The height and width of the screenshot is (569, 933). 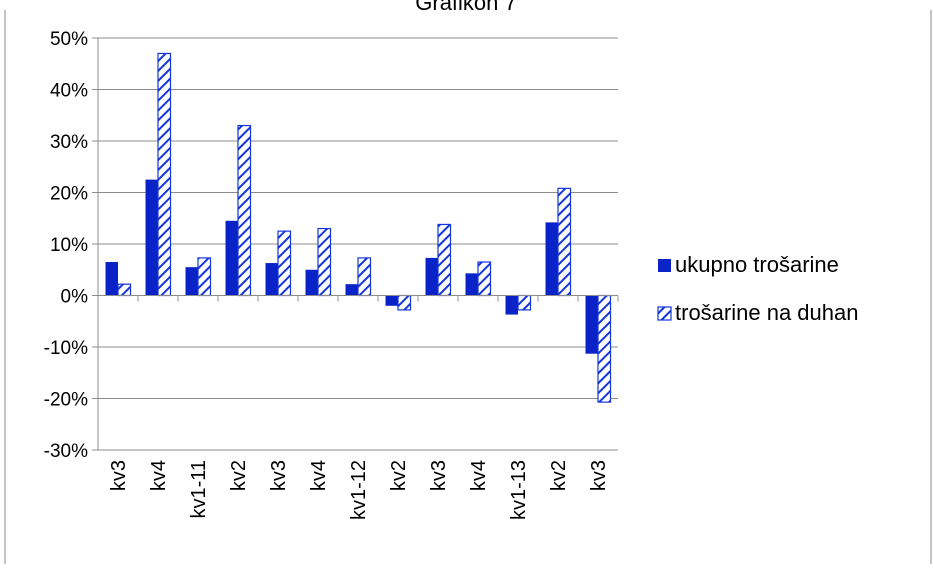 What do you see at coordinates (766, 312) in the screenshot?
I see `legend-label-duhan: trošarine na duhan` at bounding box center [766, 312].